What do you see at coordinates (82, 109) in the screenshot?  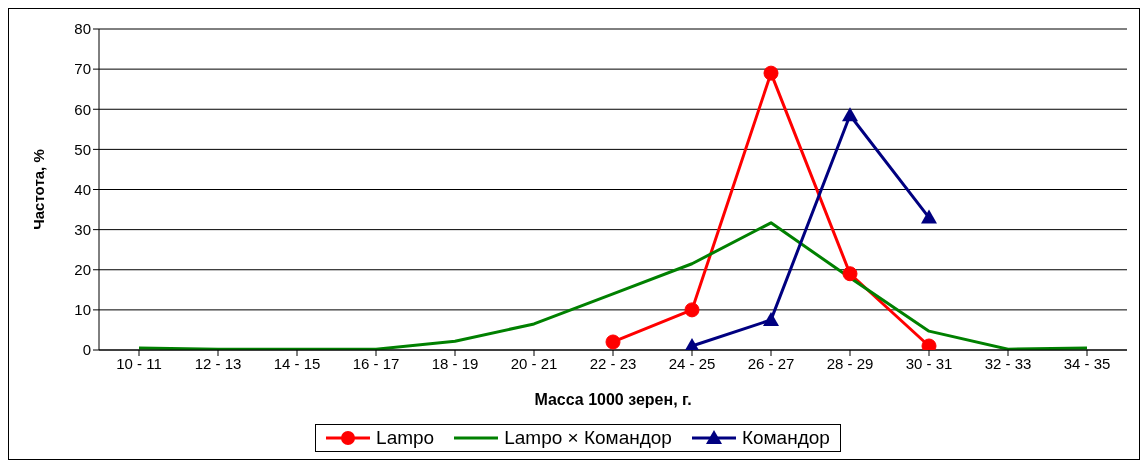 I see `y-tick-label: 60` at bounding box center [82, 109].